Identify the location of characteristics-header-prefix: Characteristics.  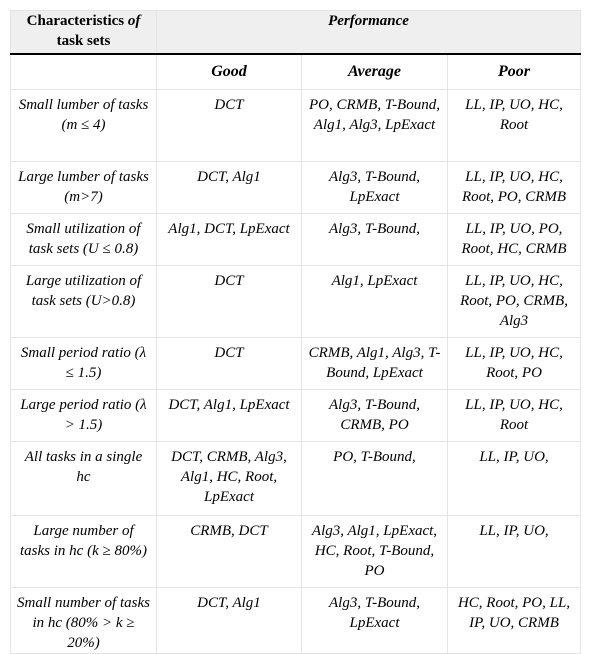
(77, 21).